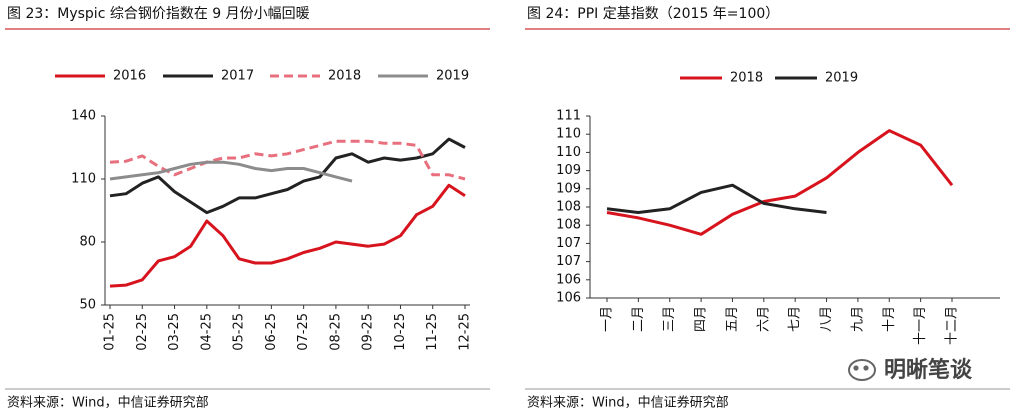 The width and height of the screenshot is (1020, 415). What do you see at coordinates (732, 319) in the screenshot?
I see `x-tick-label: 五月` at bounding box center [732, 319].